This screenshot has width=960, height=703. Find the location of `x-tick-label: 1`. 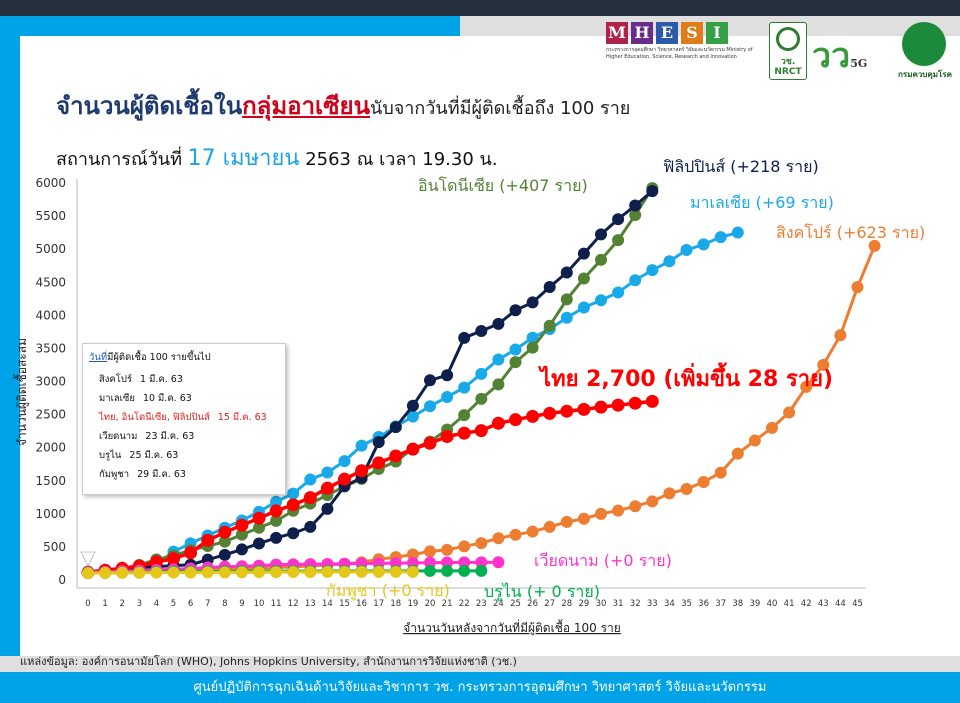

x-tick-label: 1 is located at coordinates (104, 604).